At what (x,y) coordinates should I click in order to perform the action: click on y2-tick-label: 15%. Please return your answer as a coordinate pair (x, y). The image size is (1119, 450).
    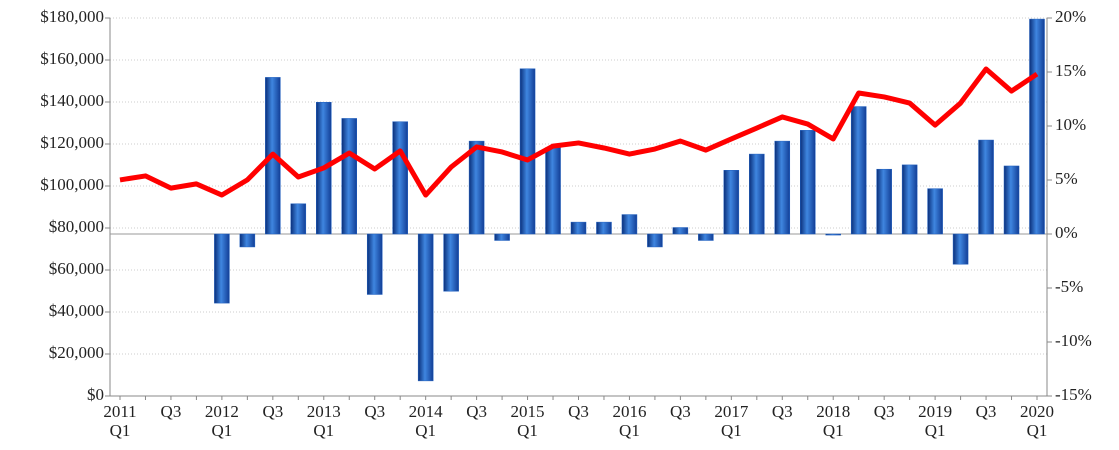
    Looking at the image, I should click on (1070, 70).